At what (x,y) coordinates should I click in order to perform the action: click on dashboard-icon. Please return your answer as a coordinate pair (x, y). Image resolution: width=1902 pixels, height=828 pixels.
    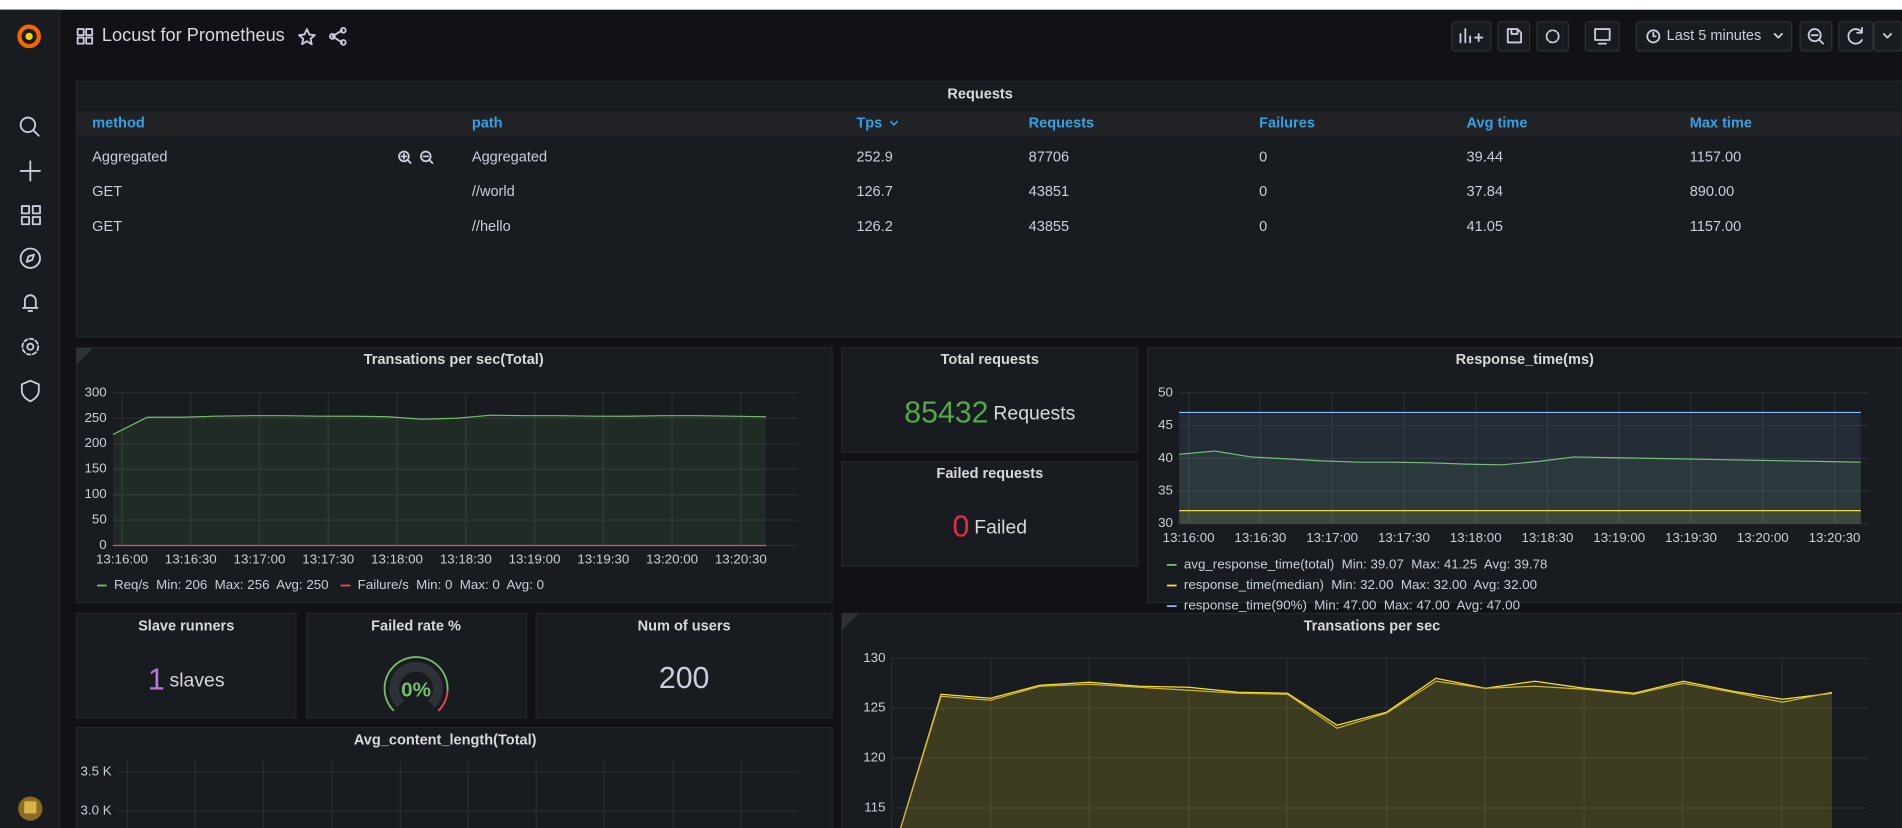
    Looking at the image, I should click on (85, 36).